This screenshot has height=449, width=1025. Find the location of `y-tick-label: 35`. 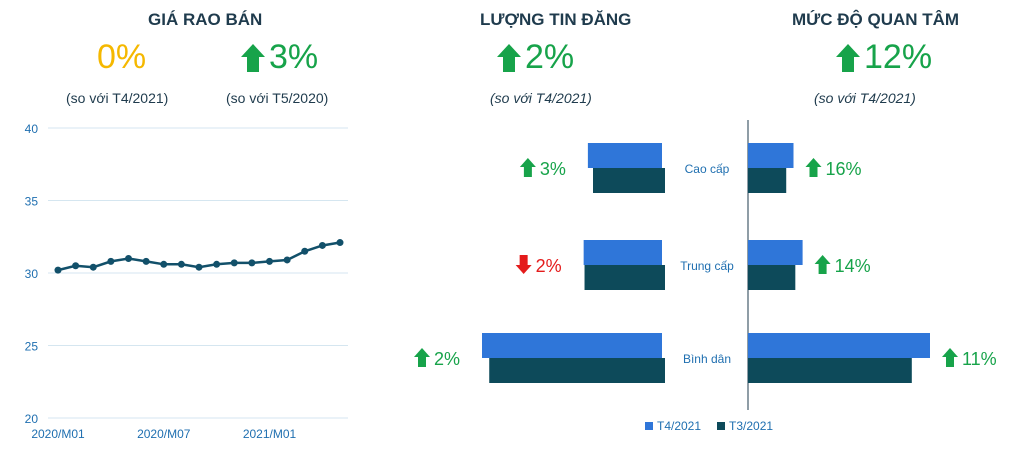

y-tick-label: 35 is located at coordinates (32, 202).